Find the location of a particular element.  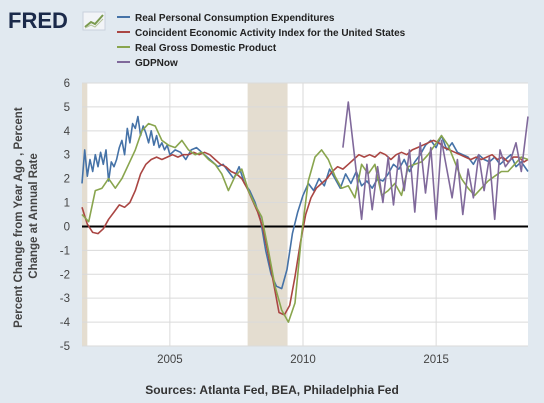

y-tick-label: 1 is located at coordinates (67, 204).